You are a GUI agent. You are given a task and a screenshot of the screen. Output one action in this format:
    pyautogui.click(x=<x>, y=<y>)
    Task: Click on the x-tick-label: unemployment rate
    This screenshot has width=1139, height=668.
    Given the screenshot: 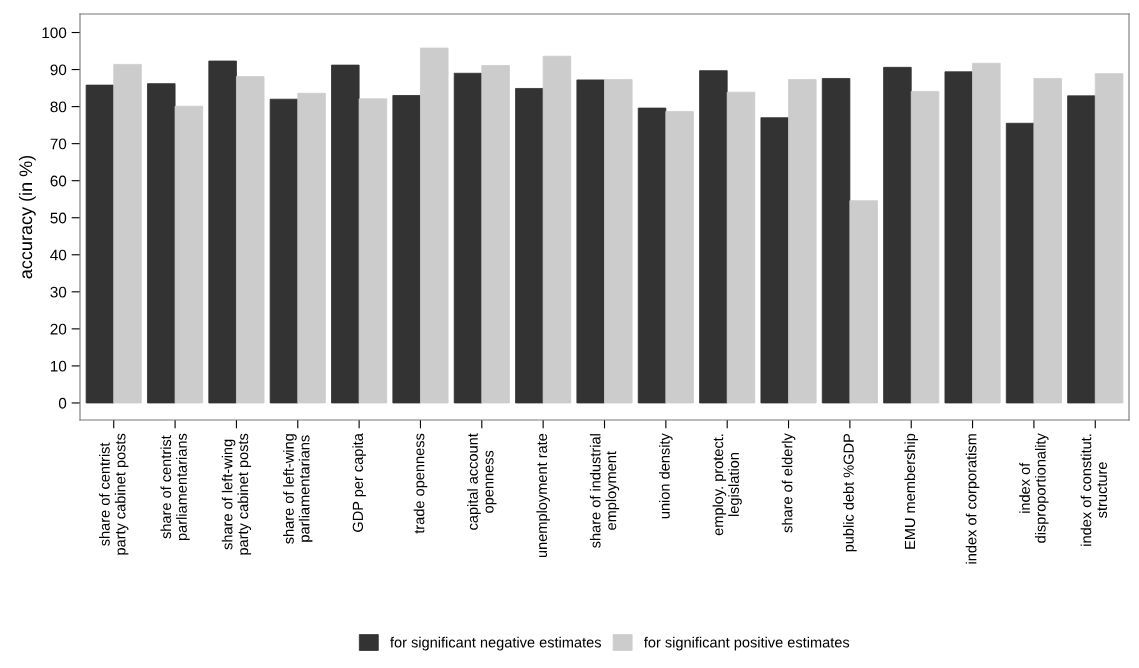 What is the action you would take?
    pyautogui.click(x=543, y=495)
    